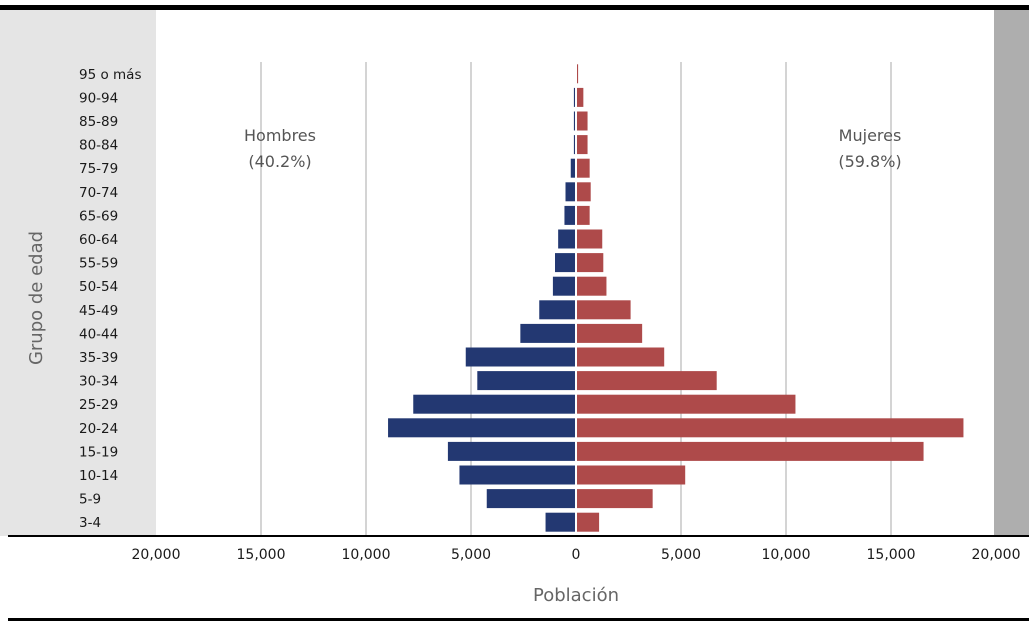 The image size is (1029, 621). Describe the element at coordinates (78, 273) in the screenshot. I see `left-panel` at that location.